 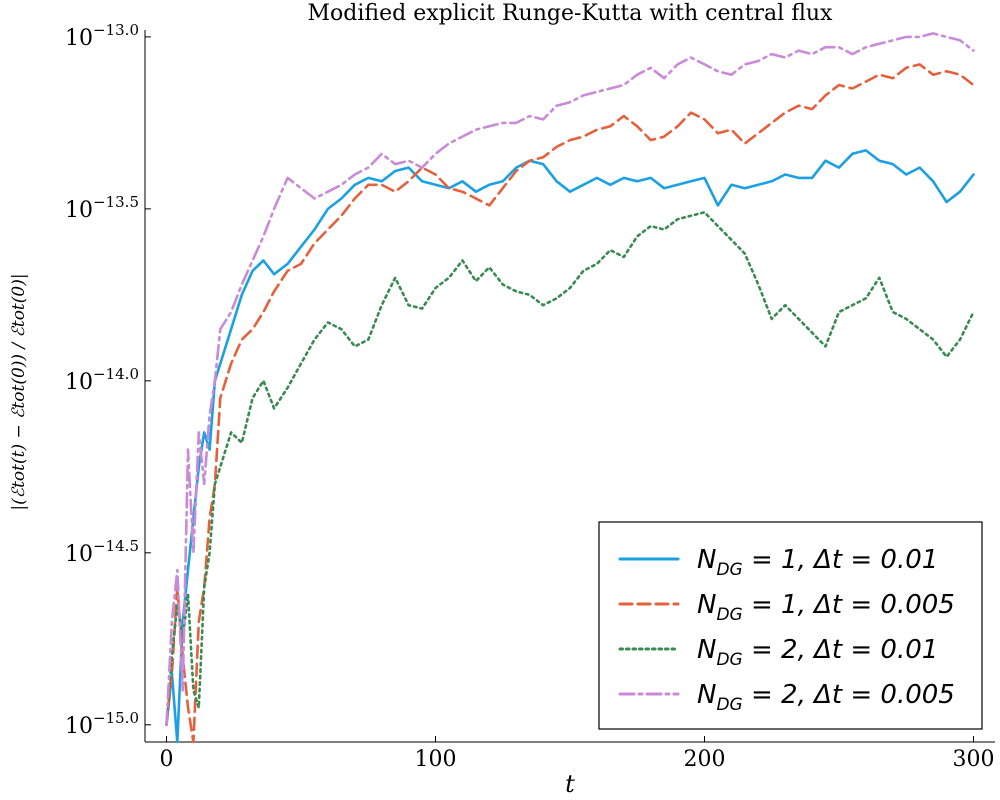 What do you see at coordinates (167, 759) in the screenshot?
I see `x-tick-label: 0` at bounding box center [167, 759].